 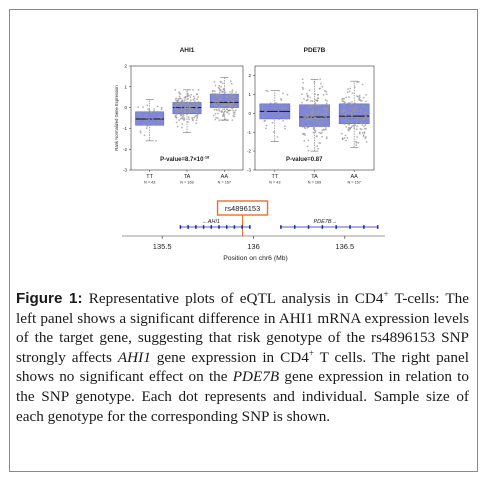 What do you see at coordinates (224, 183) in the screenshot?
I see `sample-size-label: N = 157` at bounding box center [224, 183].